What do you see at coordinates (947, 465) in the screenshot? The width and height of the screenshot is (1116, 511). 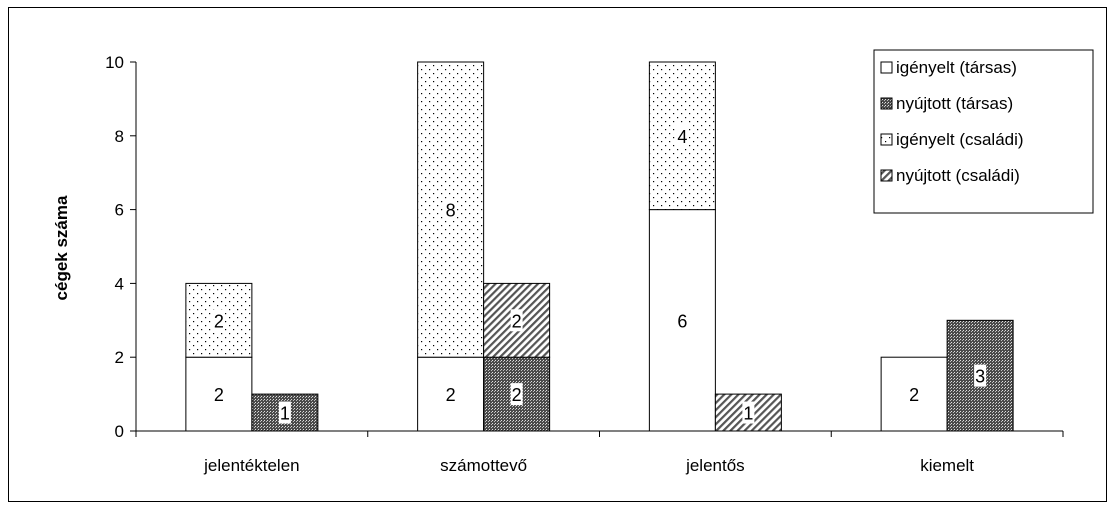 I see `category-label: kiemelt` at bounding box center [947, 465].